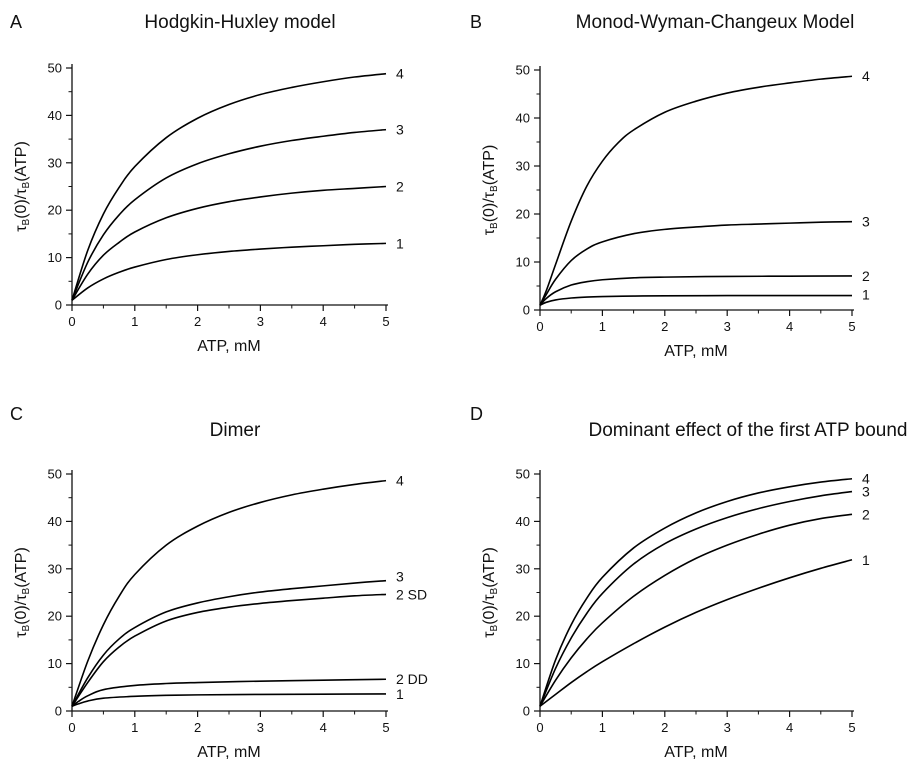  I want to click on y-tick-label: 0, so click(526, 310).